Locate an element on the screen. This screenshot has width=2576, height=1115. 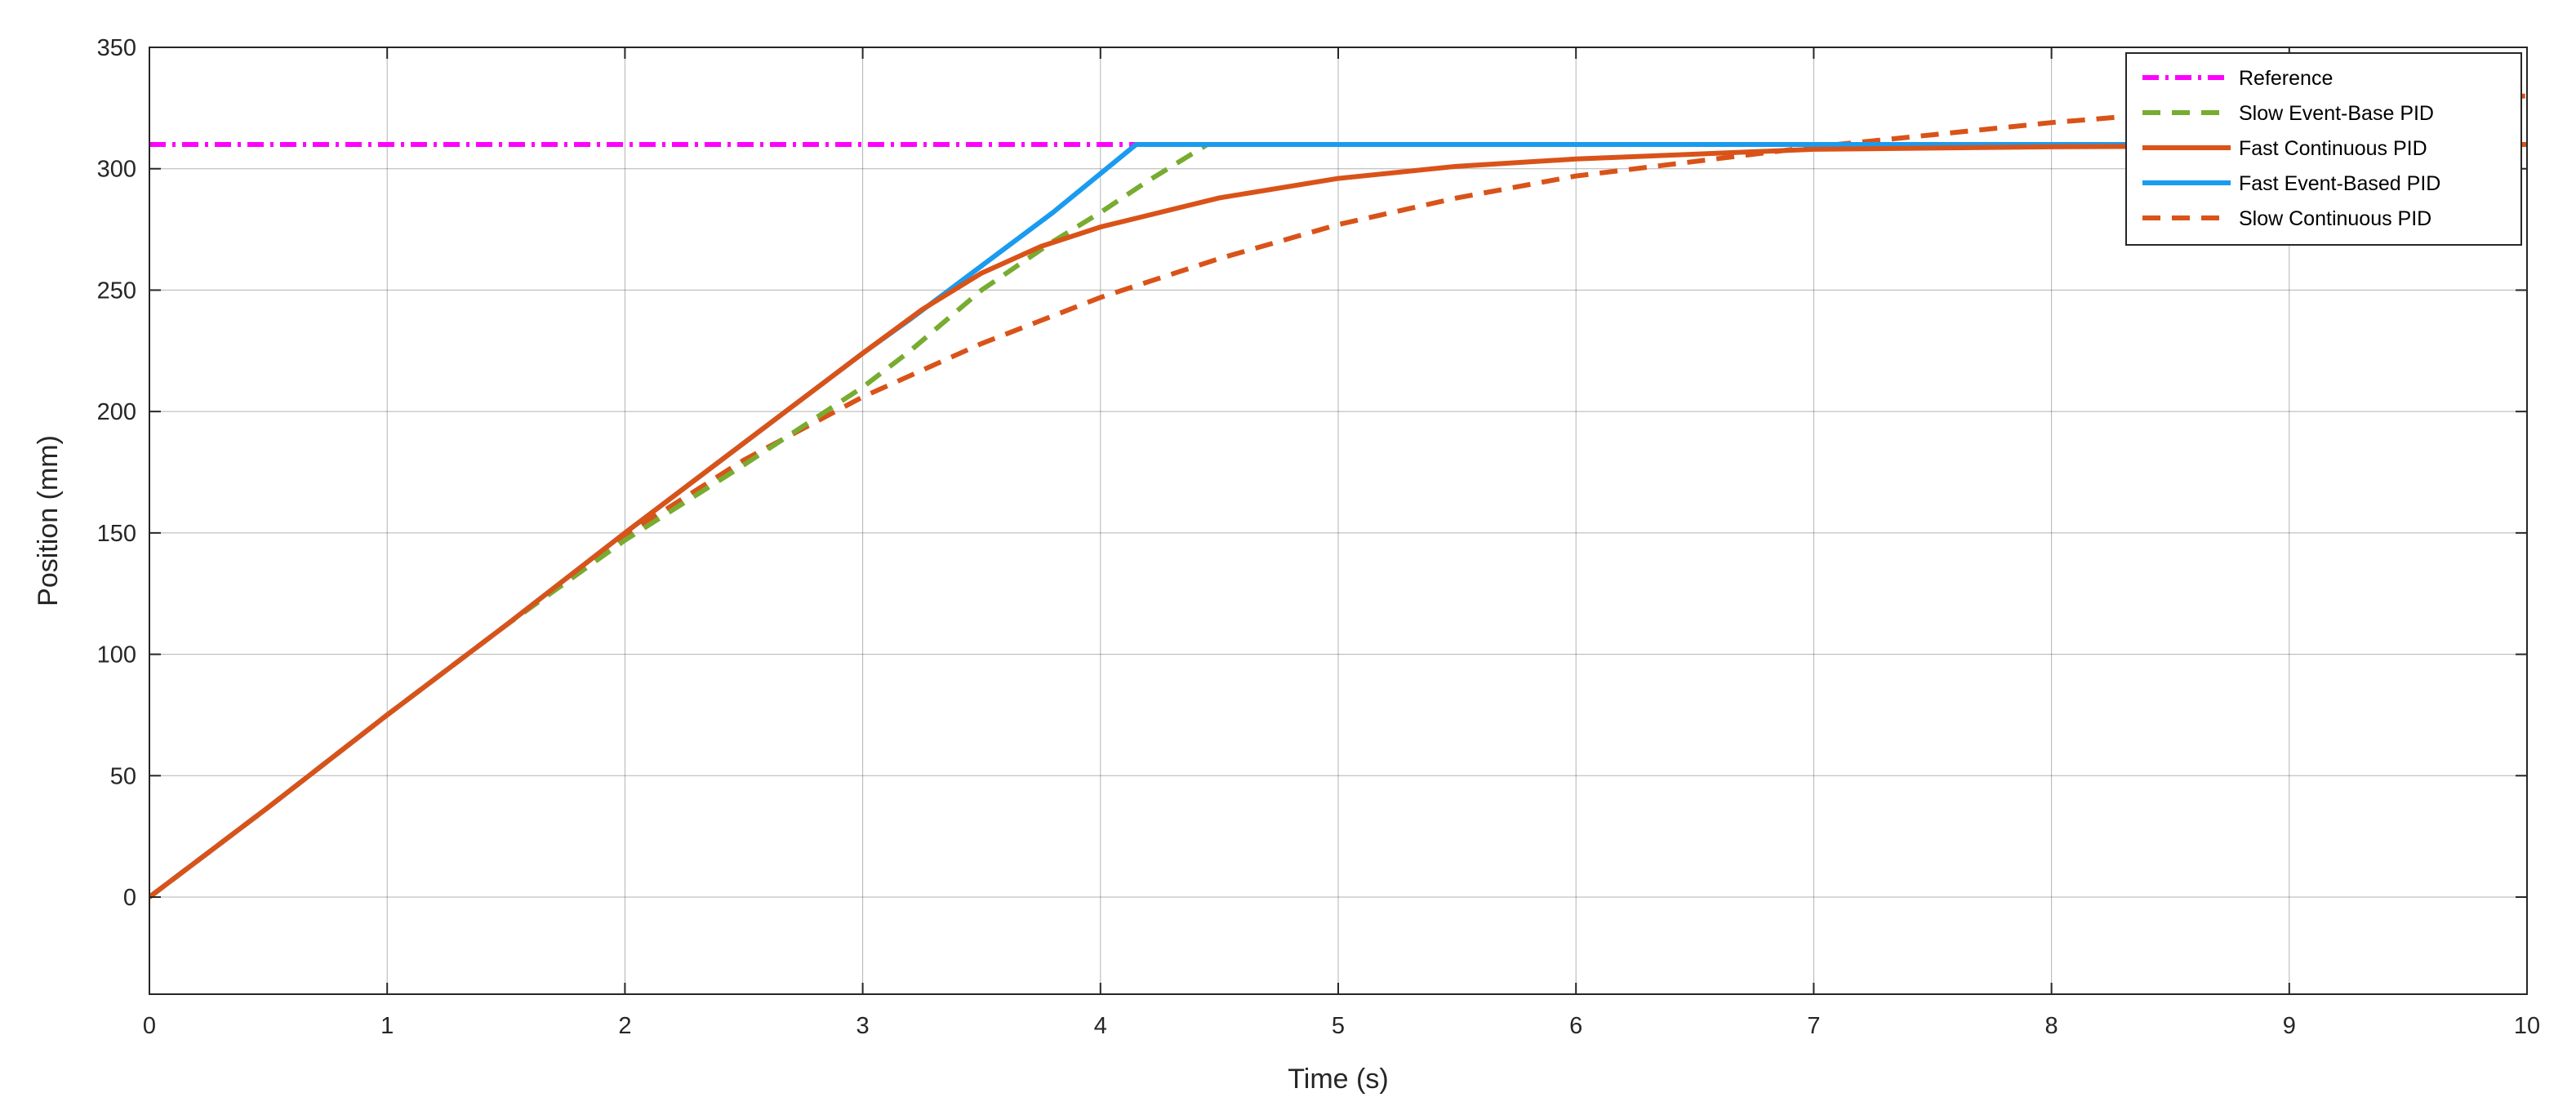
legend-label: Slow Event-Base PID is located at coordinates (2336, 114).